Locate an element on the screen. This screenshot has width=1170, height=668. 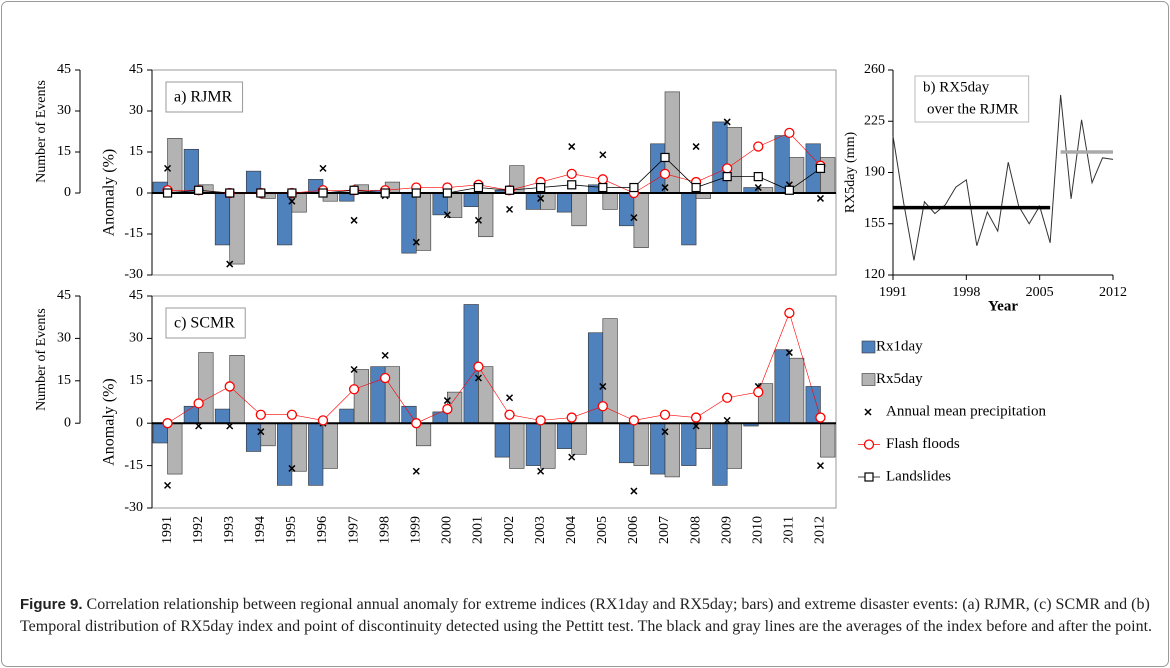
x-tick-label: 1995 is located at coordinates (291, 530).